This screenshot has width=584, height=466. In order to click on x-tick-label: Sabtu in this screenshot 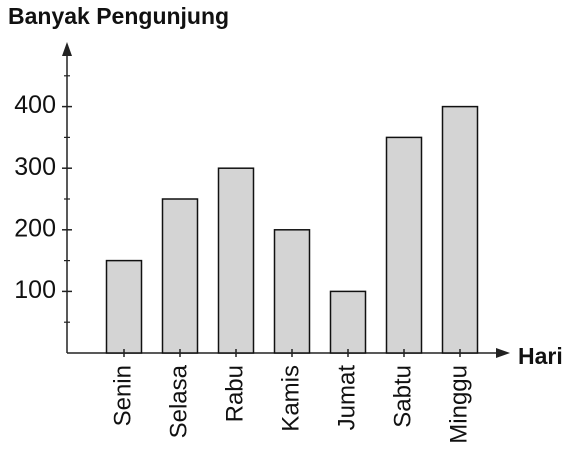, I will do `click(402, 396)`.